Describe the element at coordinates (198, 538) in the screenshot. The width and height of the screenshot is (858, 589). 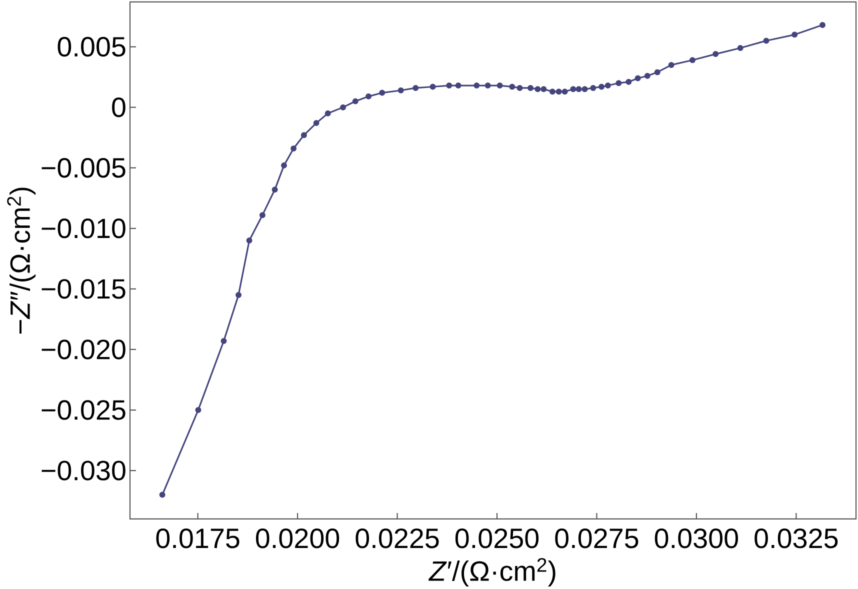
I see `x-tick-label: 0.0175` at that location.